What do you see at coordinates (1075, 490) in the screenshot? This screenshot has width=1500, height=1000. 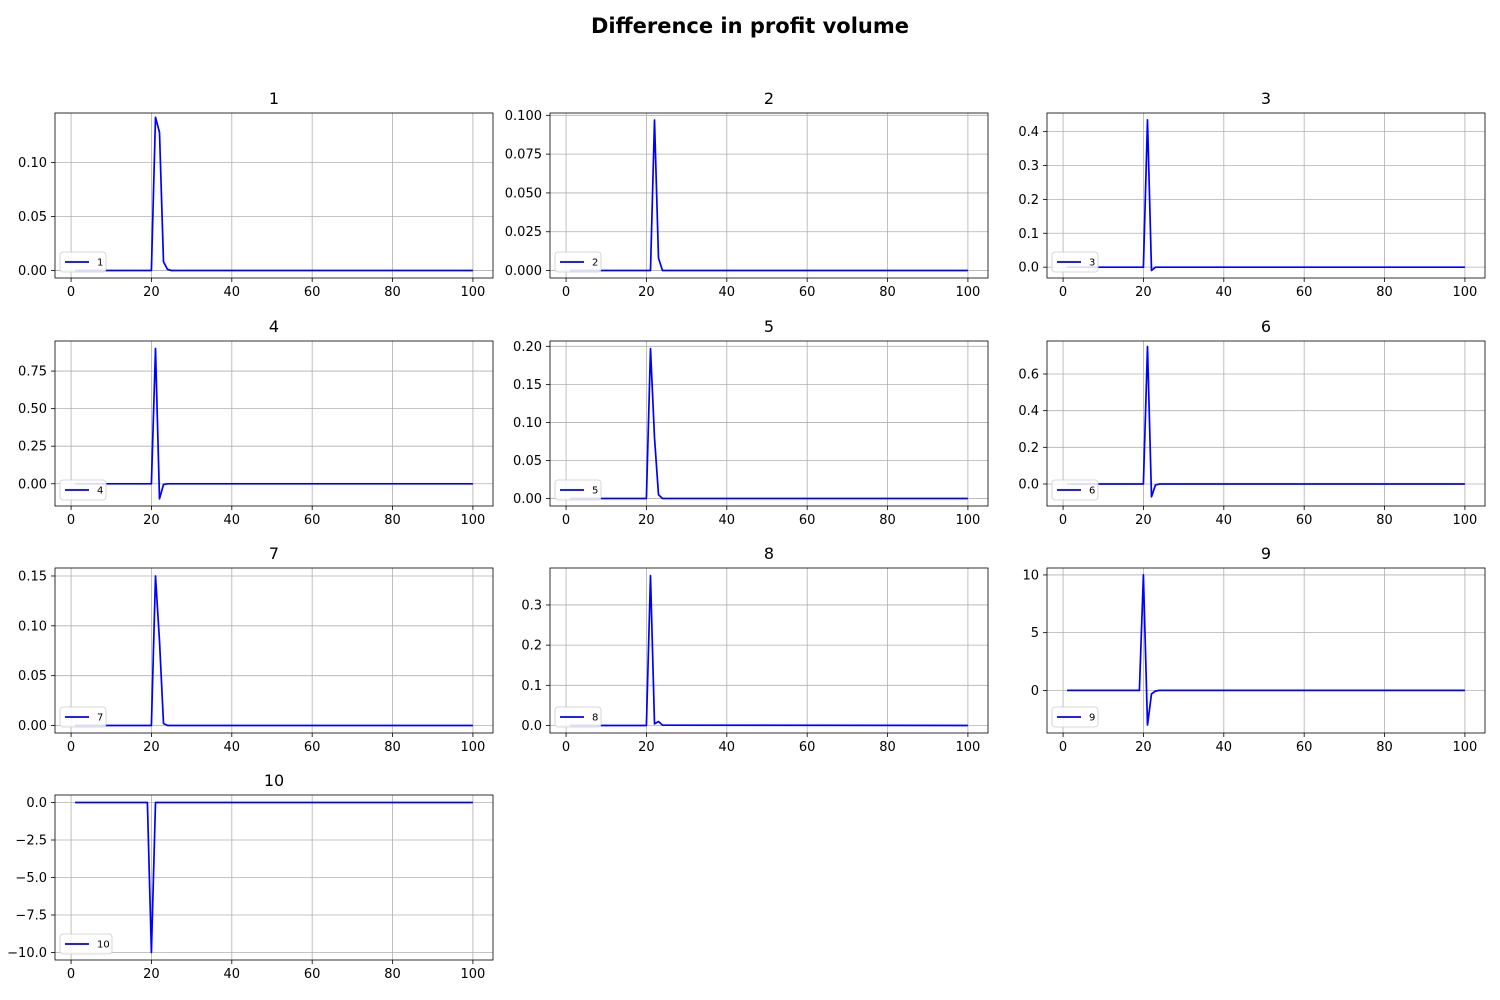 I see `legend: 6` at bounding box center [1075, 490].